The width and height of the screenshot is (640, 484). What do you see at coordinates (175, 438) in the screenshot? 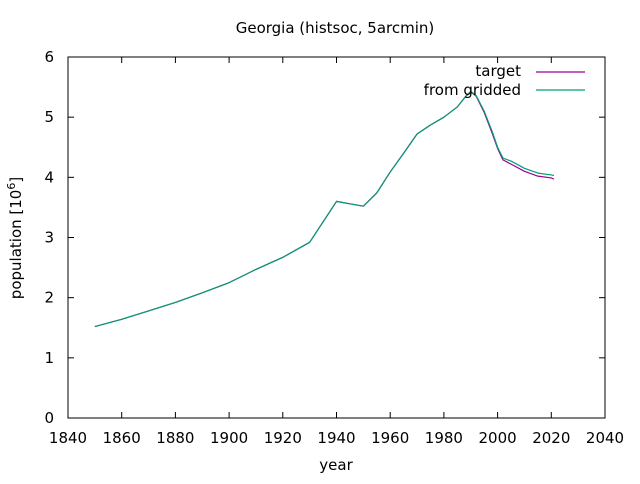
I see `x-tick-label: 1880` at bounding box center [175, 438].